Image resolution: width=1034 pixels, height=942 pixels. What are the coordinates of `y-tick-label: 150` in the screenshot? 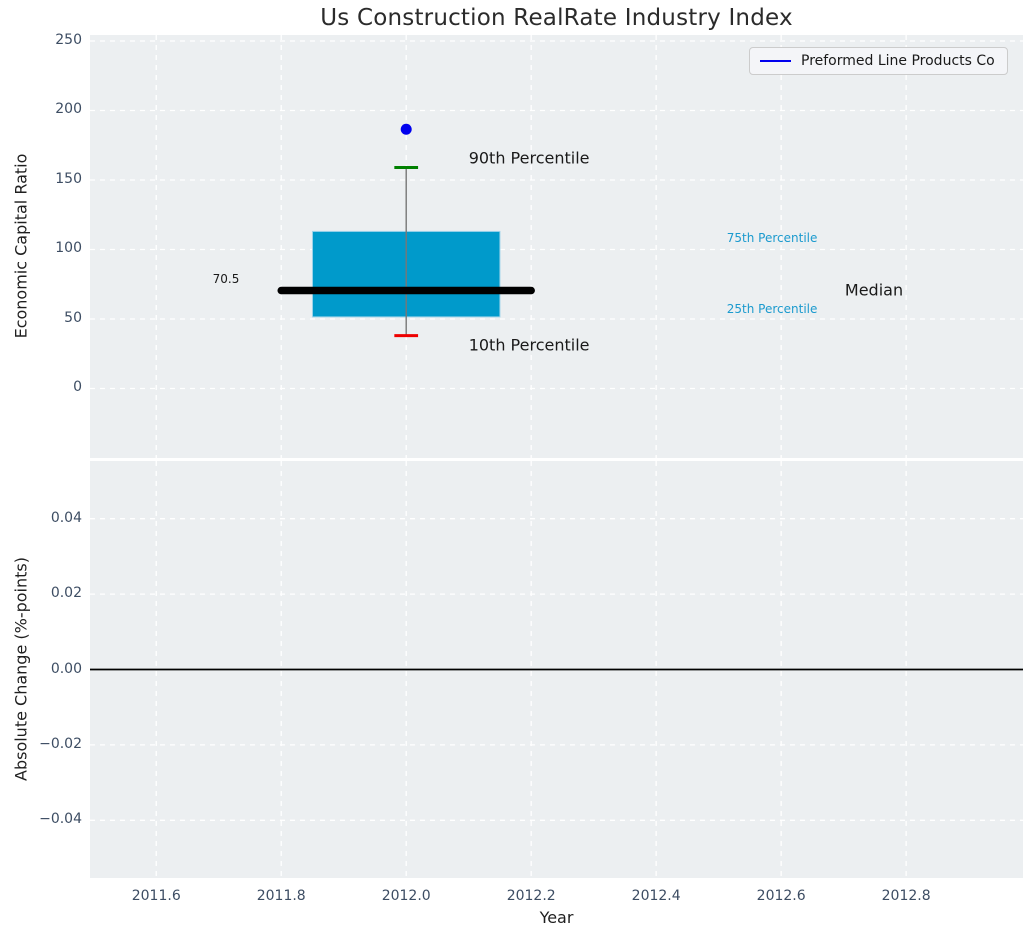 It's located at (68, 178).